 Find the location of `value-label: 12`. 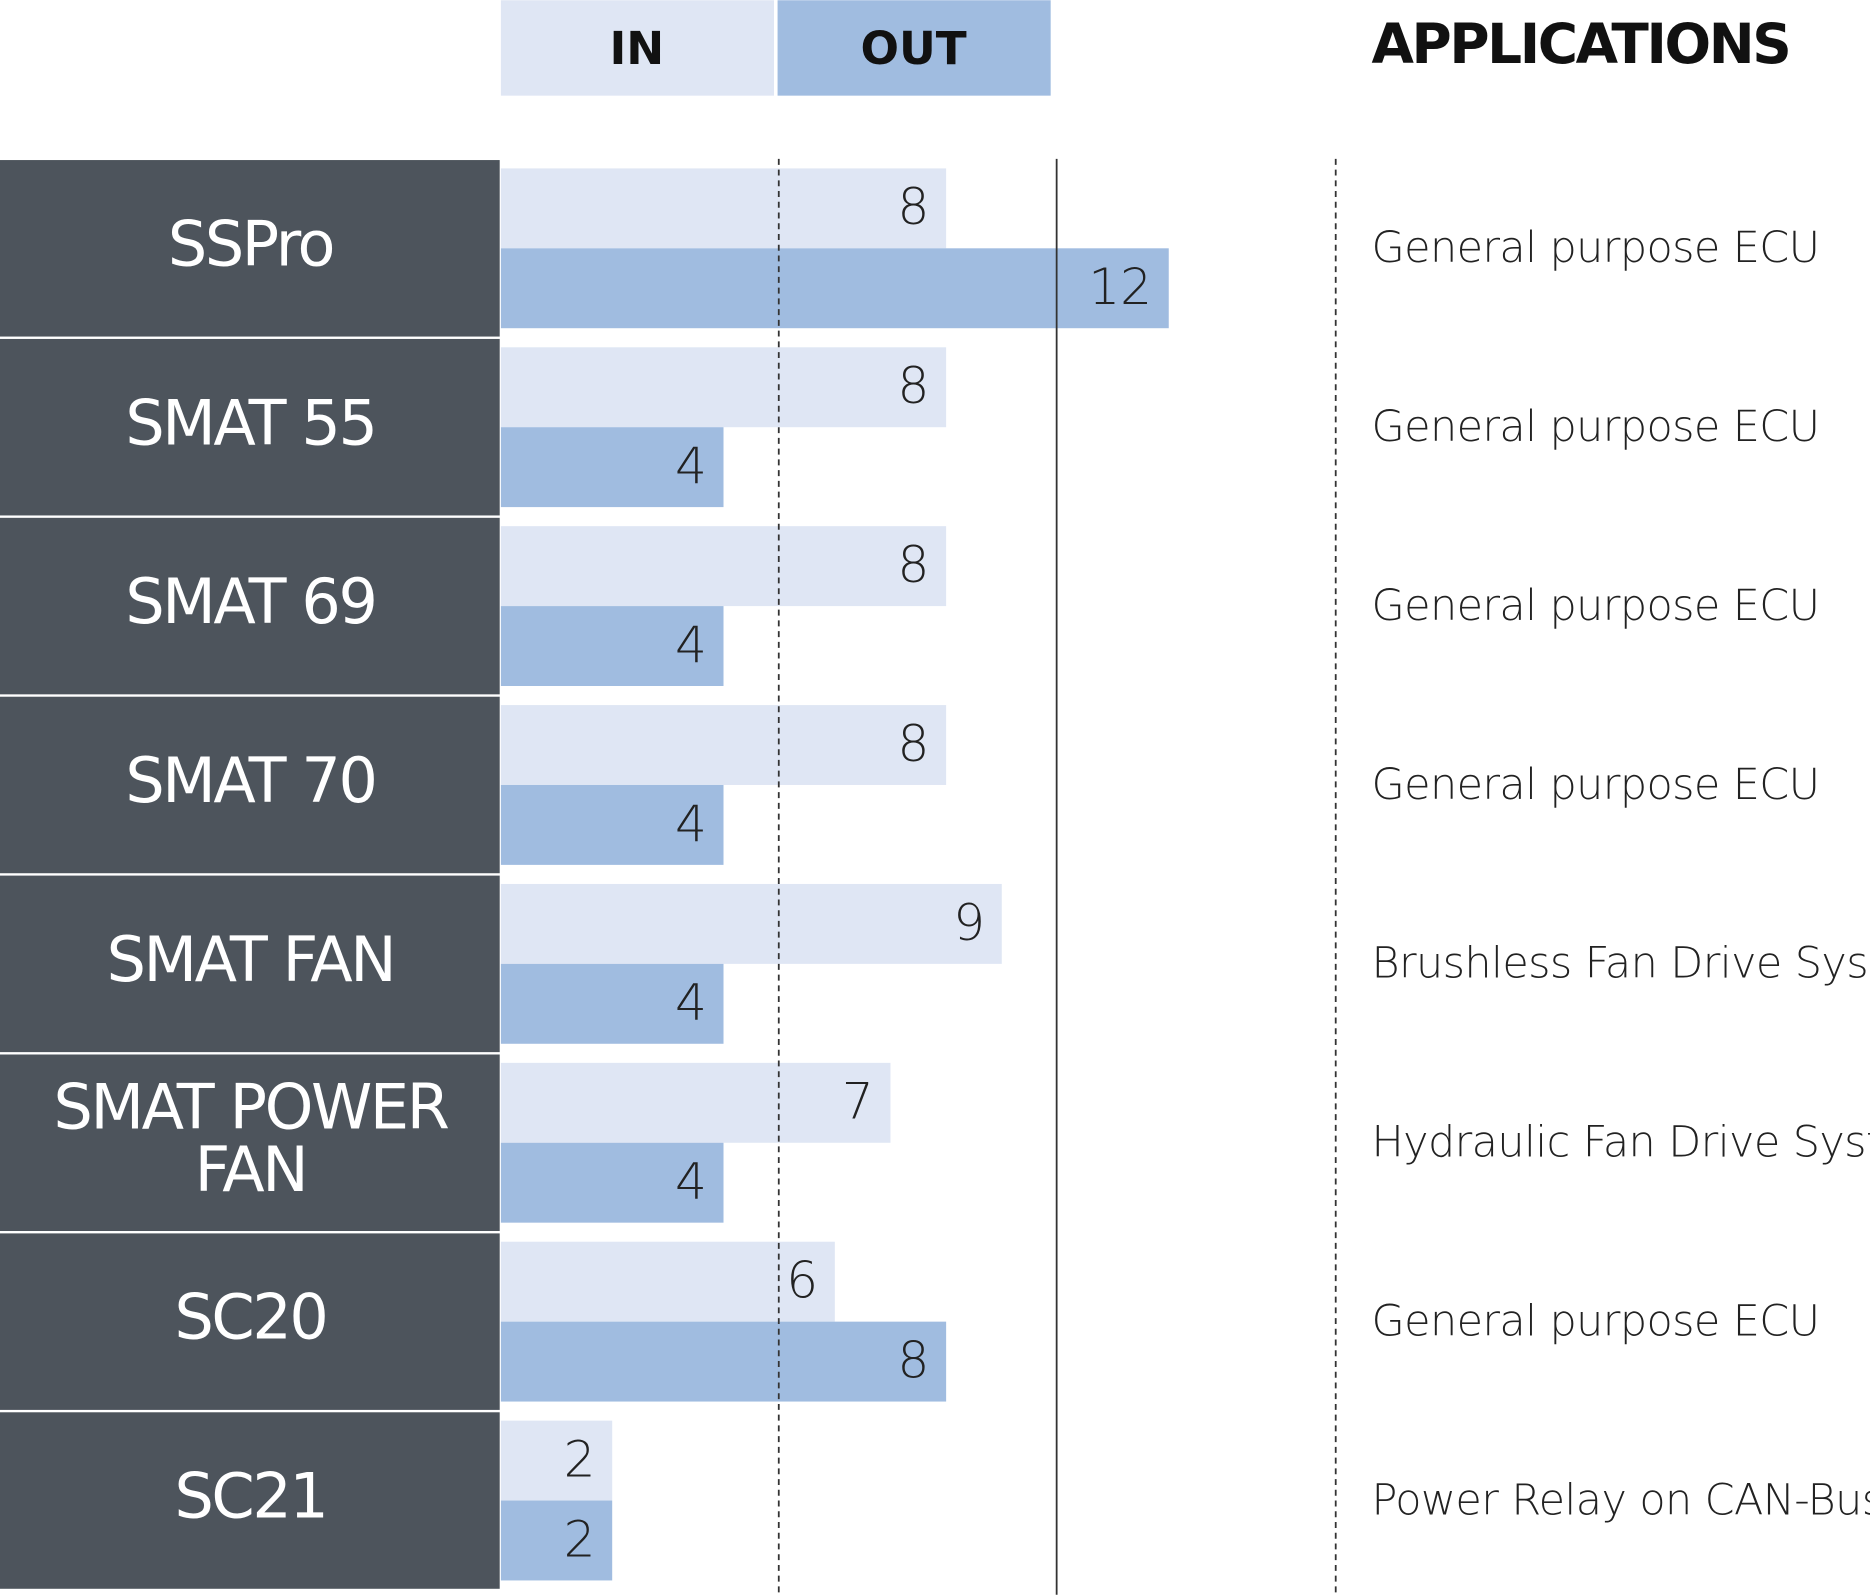

value-label: 12 is located at coordinates (1120, 287).